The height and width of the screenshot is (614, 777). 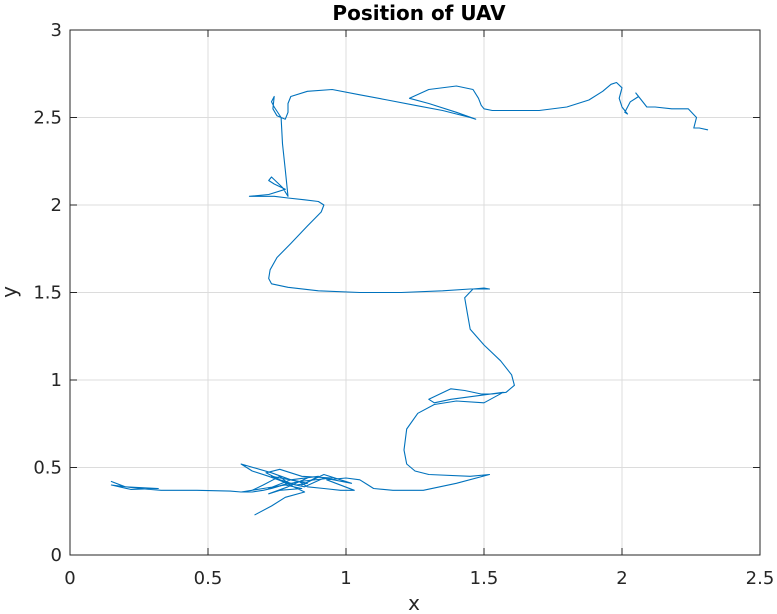 I want to click on x-tick-label: 0.5, so click(x=208, y=578).